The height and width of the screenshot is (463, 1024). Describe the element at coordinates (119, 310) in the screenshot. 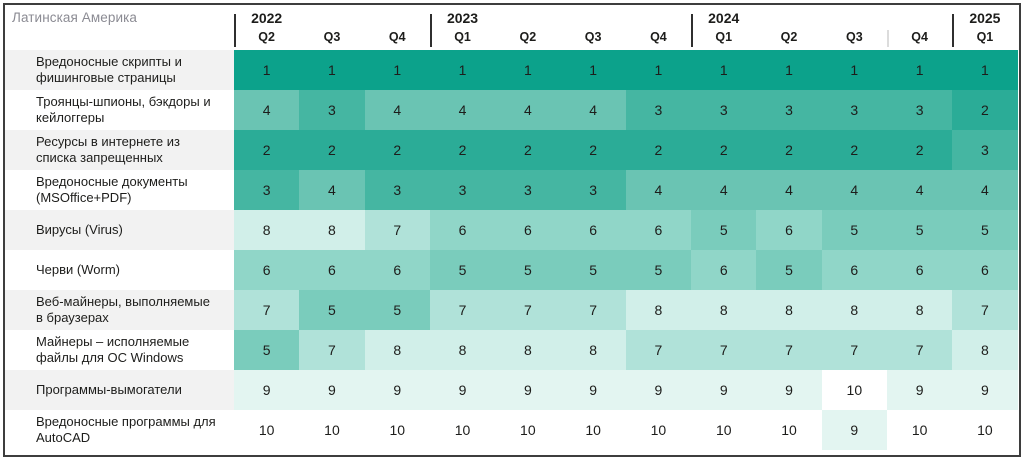

I see `row-label: Веб-майнеры, выполняемые в браузерах` at that location.